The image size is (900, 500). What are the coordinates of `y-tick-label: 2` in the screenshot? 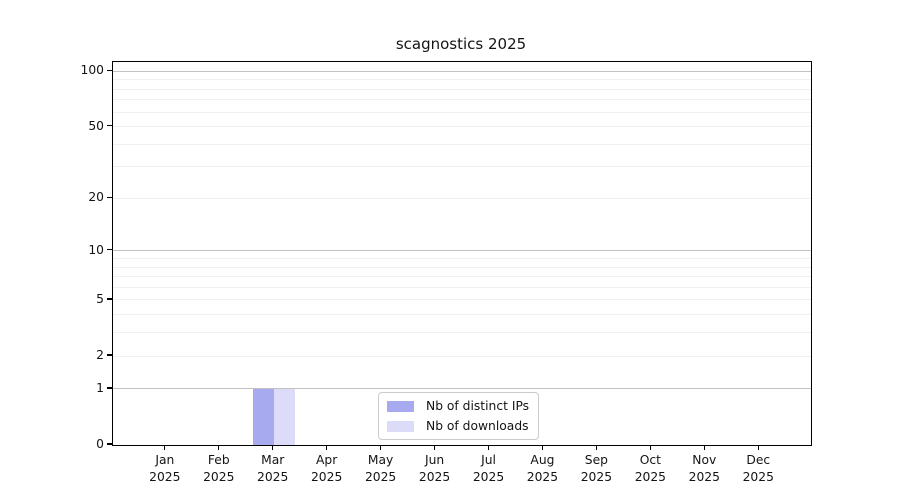 It's located at (100, 355).